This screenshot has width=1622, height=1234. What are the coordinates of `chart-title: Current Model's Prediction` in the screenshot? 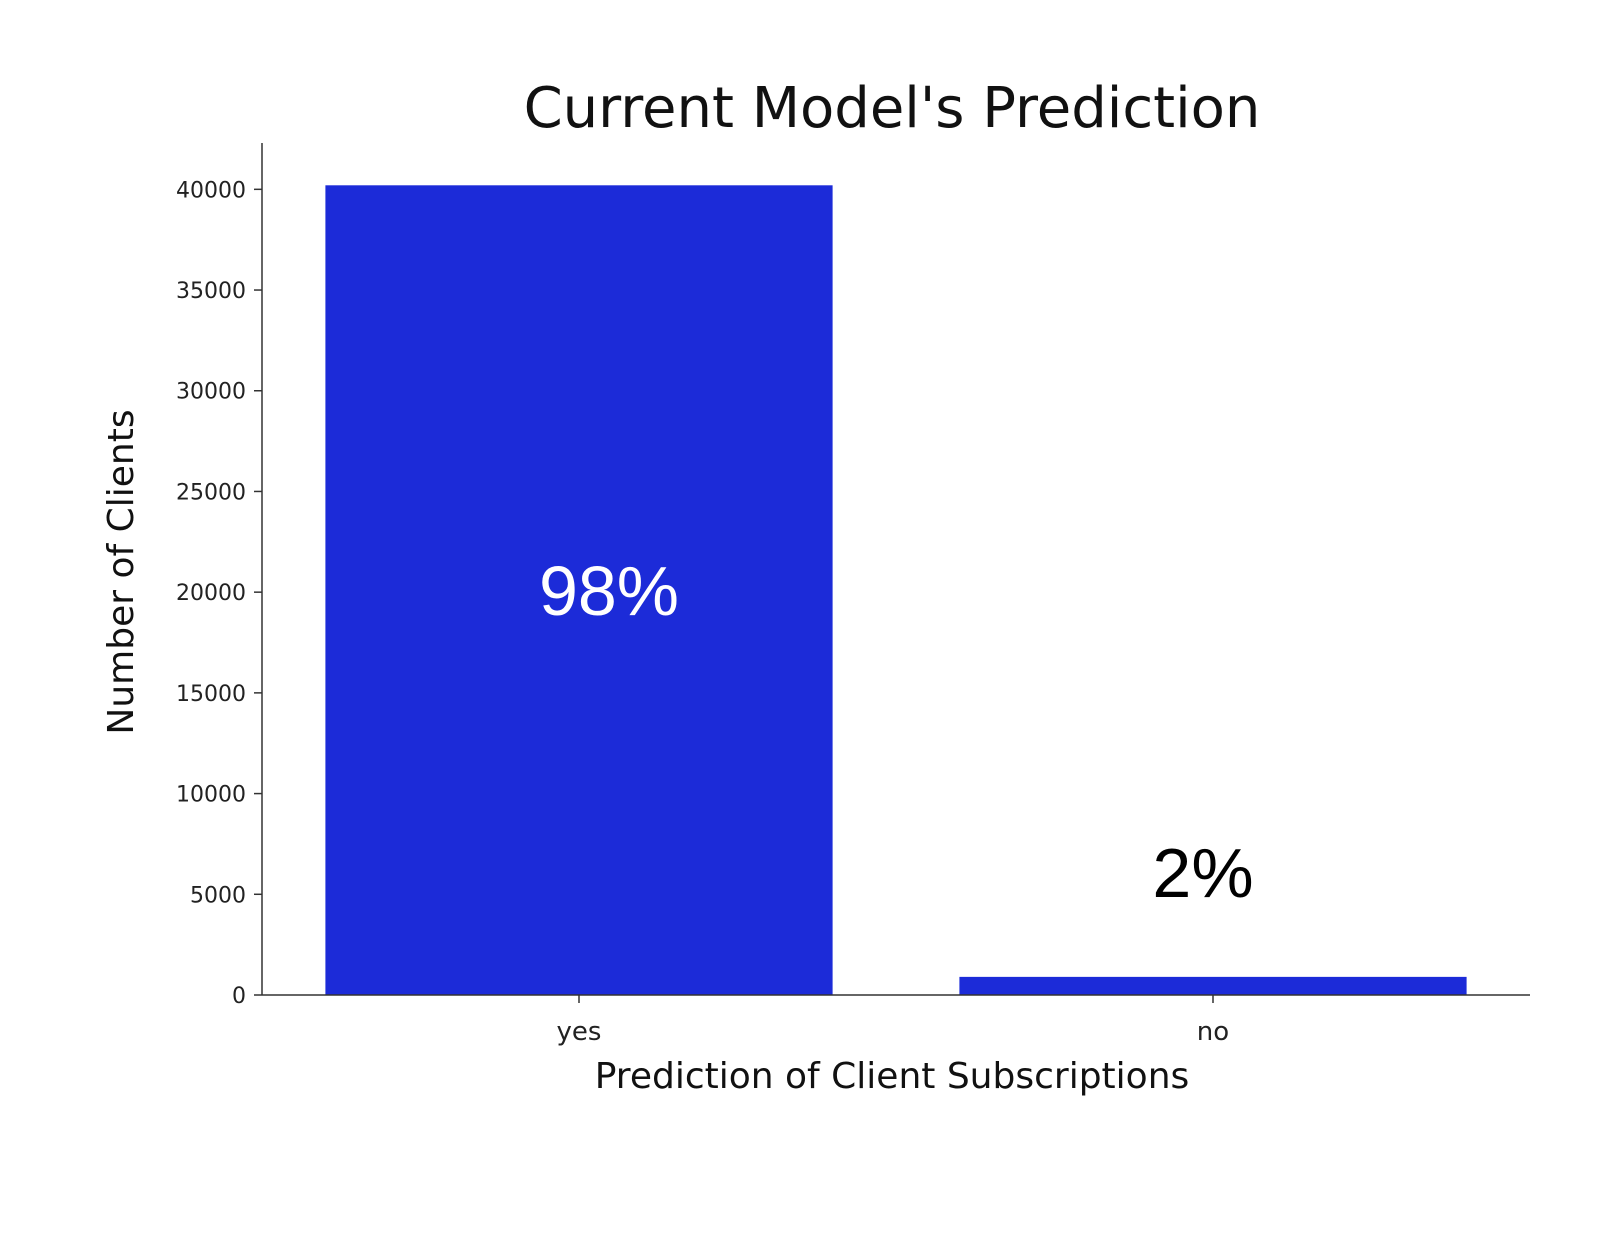 It's located at (892, 108).